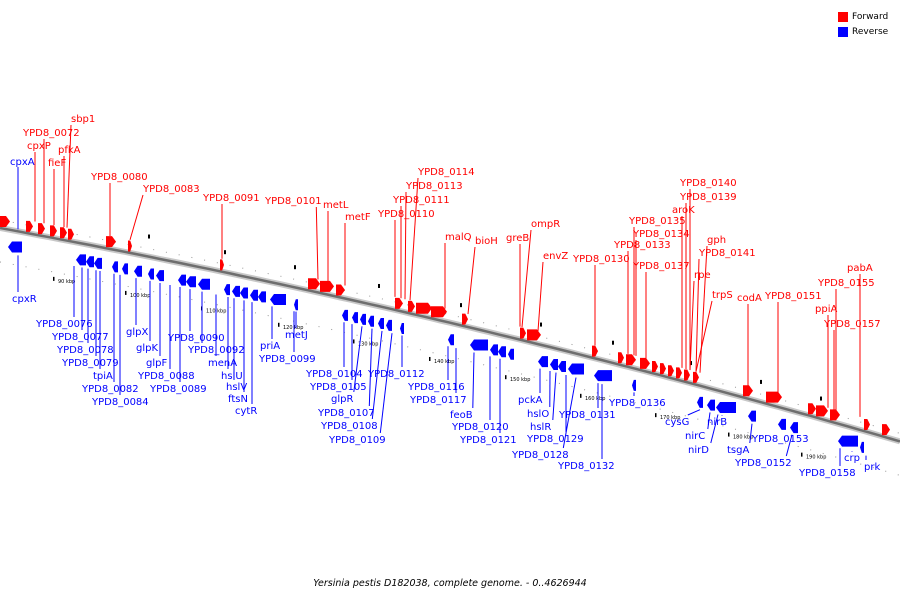 The width and height of the screenshot is (900, 600). Describe the element at coordinates (64, 324) in the screenshot. I see `reverse-gene-label: YPD8_0076` at that location.